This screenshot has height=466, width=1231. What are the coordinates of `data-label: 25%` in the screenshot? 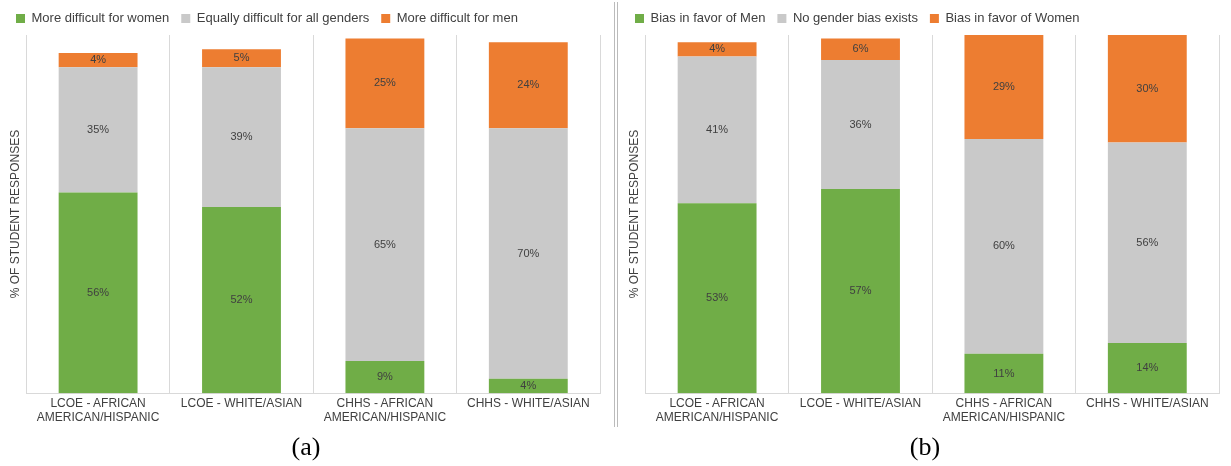 It's located at (385, 82).